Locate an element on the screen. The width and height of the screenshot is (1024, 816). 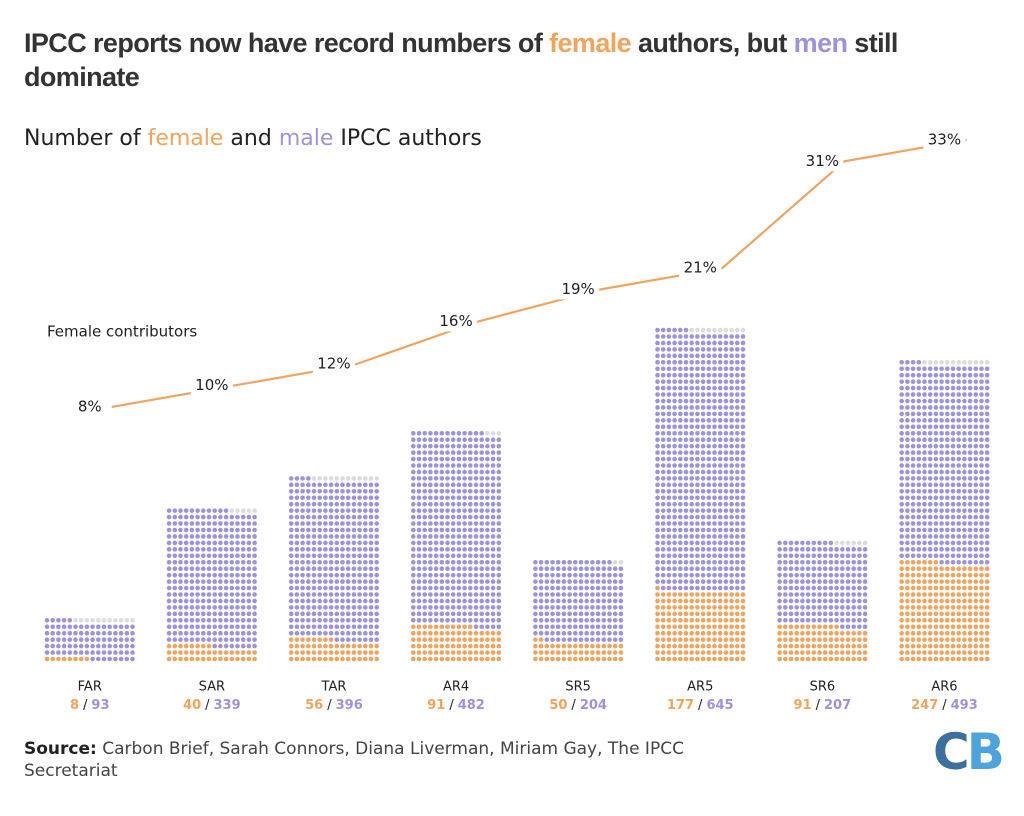
count-label: 8/93 is located at coordinates (90, 705).